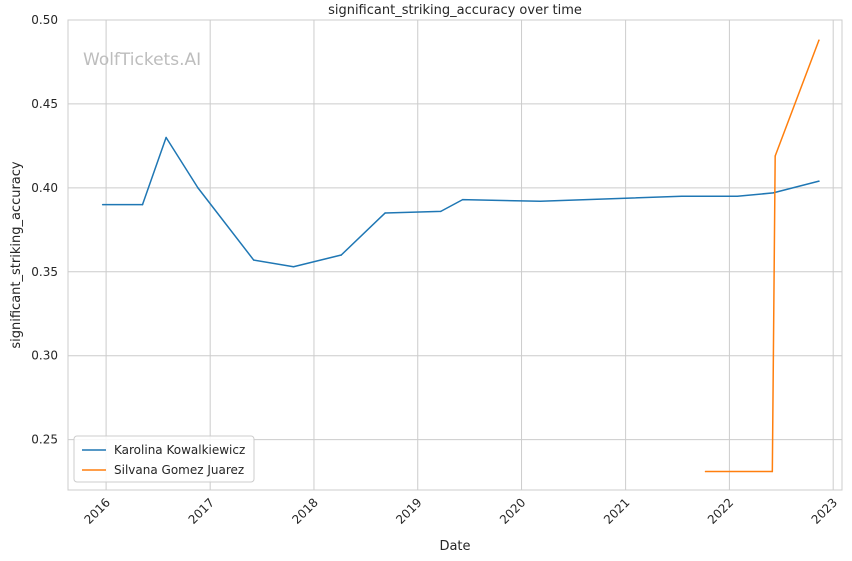 This screenshot has height=561, width=852. What do you see at coordinates (44, 272) in the screenshot?
I see `y-tick-label: 0.35` at bounding box center [44, 272].